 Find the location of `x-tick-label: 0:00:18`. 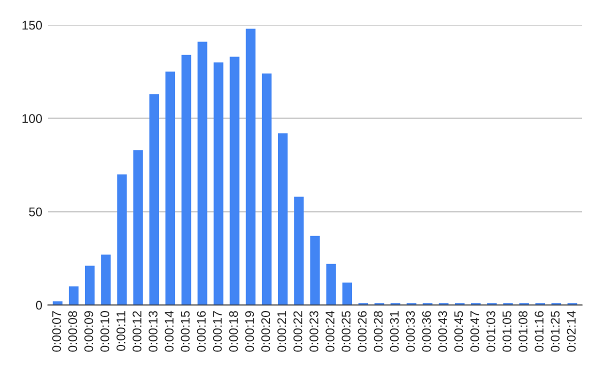

x-tick-label: 0:00:18 is located at coordinates (233, 331).